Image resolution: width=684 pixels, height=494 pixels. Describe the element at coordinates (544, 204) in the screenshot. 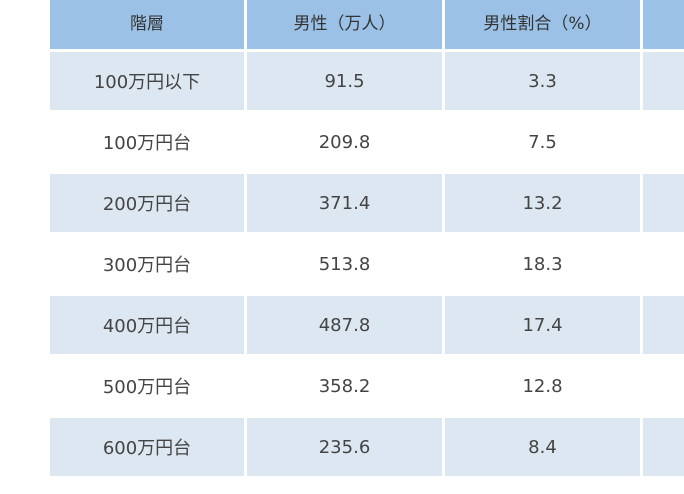

I see `cell-male-share: 13.2` at that location.